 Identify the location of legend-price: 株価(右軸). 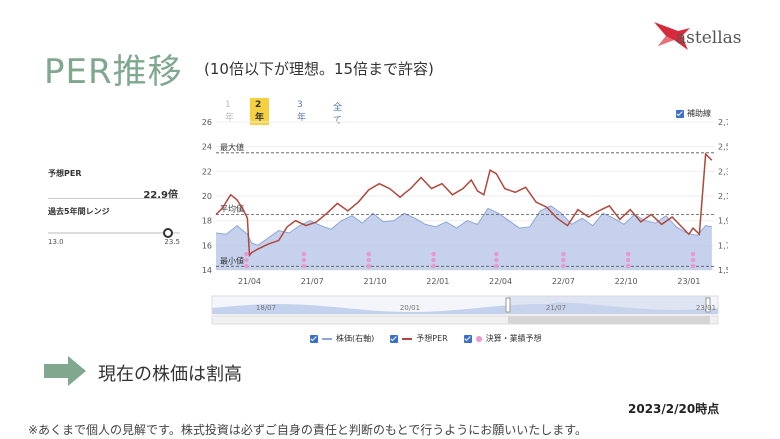
(342, 338).